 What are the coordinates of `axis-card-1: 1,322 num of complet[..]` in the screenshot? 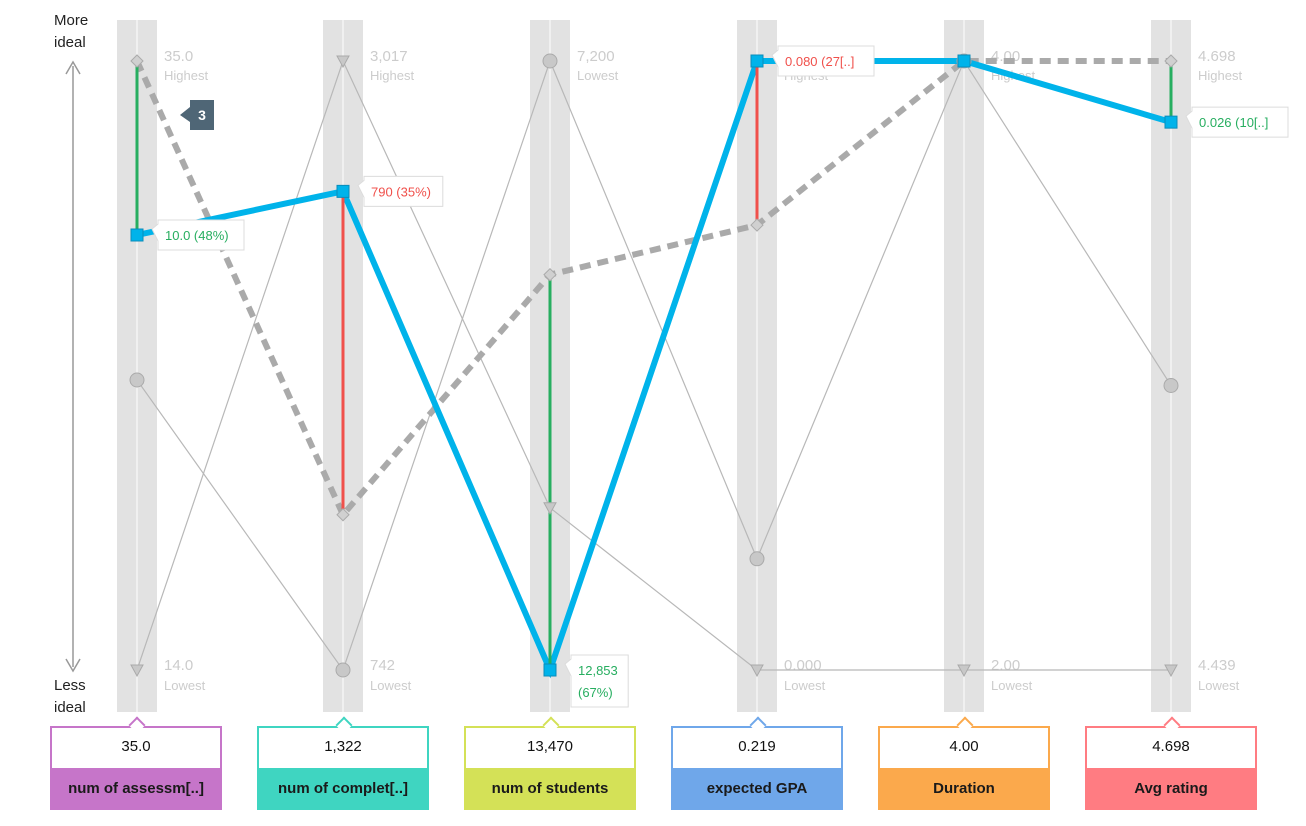 It's located at (343, 763).